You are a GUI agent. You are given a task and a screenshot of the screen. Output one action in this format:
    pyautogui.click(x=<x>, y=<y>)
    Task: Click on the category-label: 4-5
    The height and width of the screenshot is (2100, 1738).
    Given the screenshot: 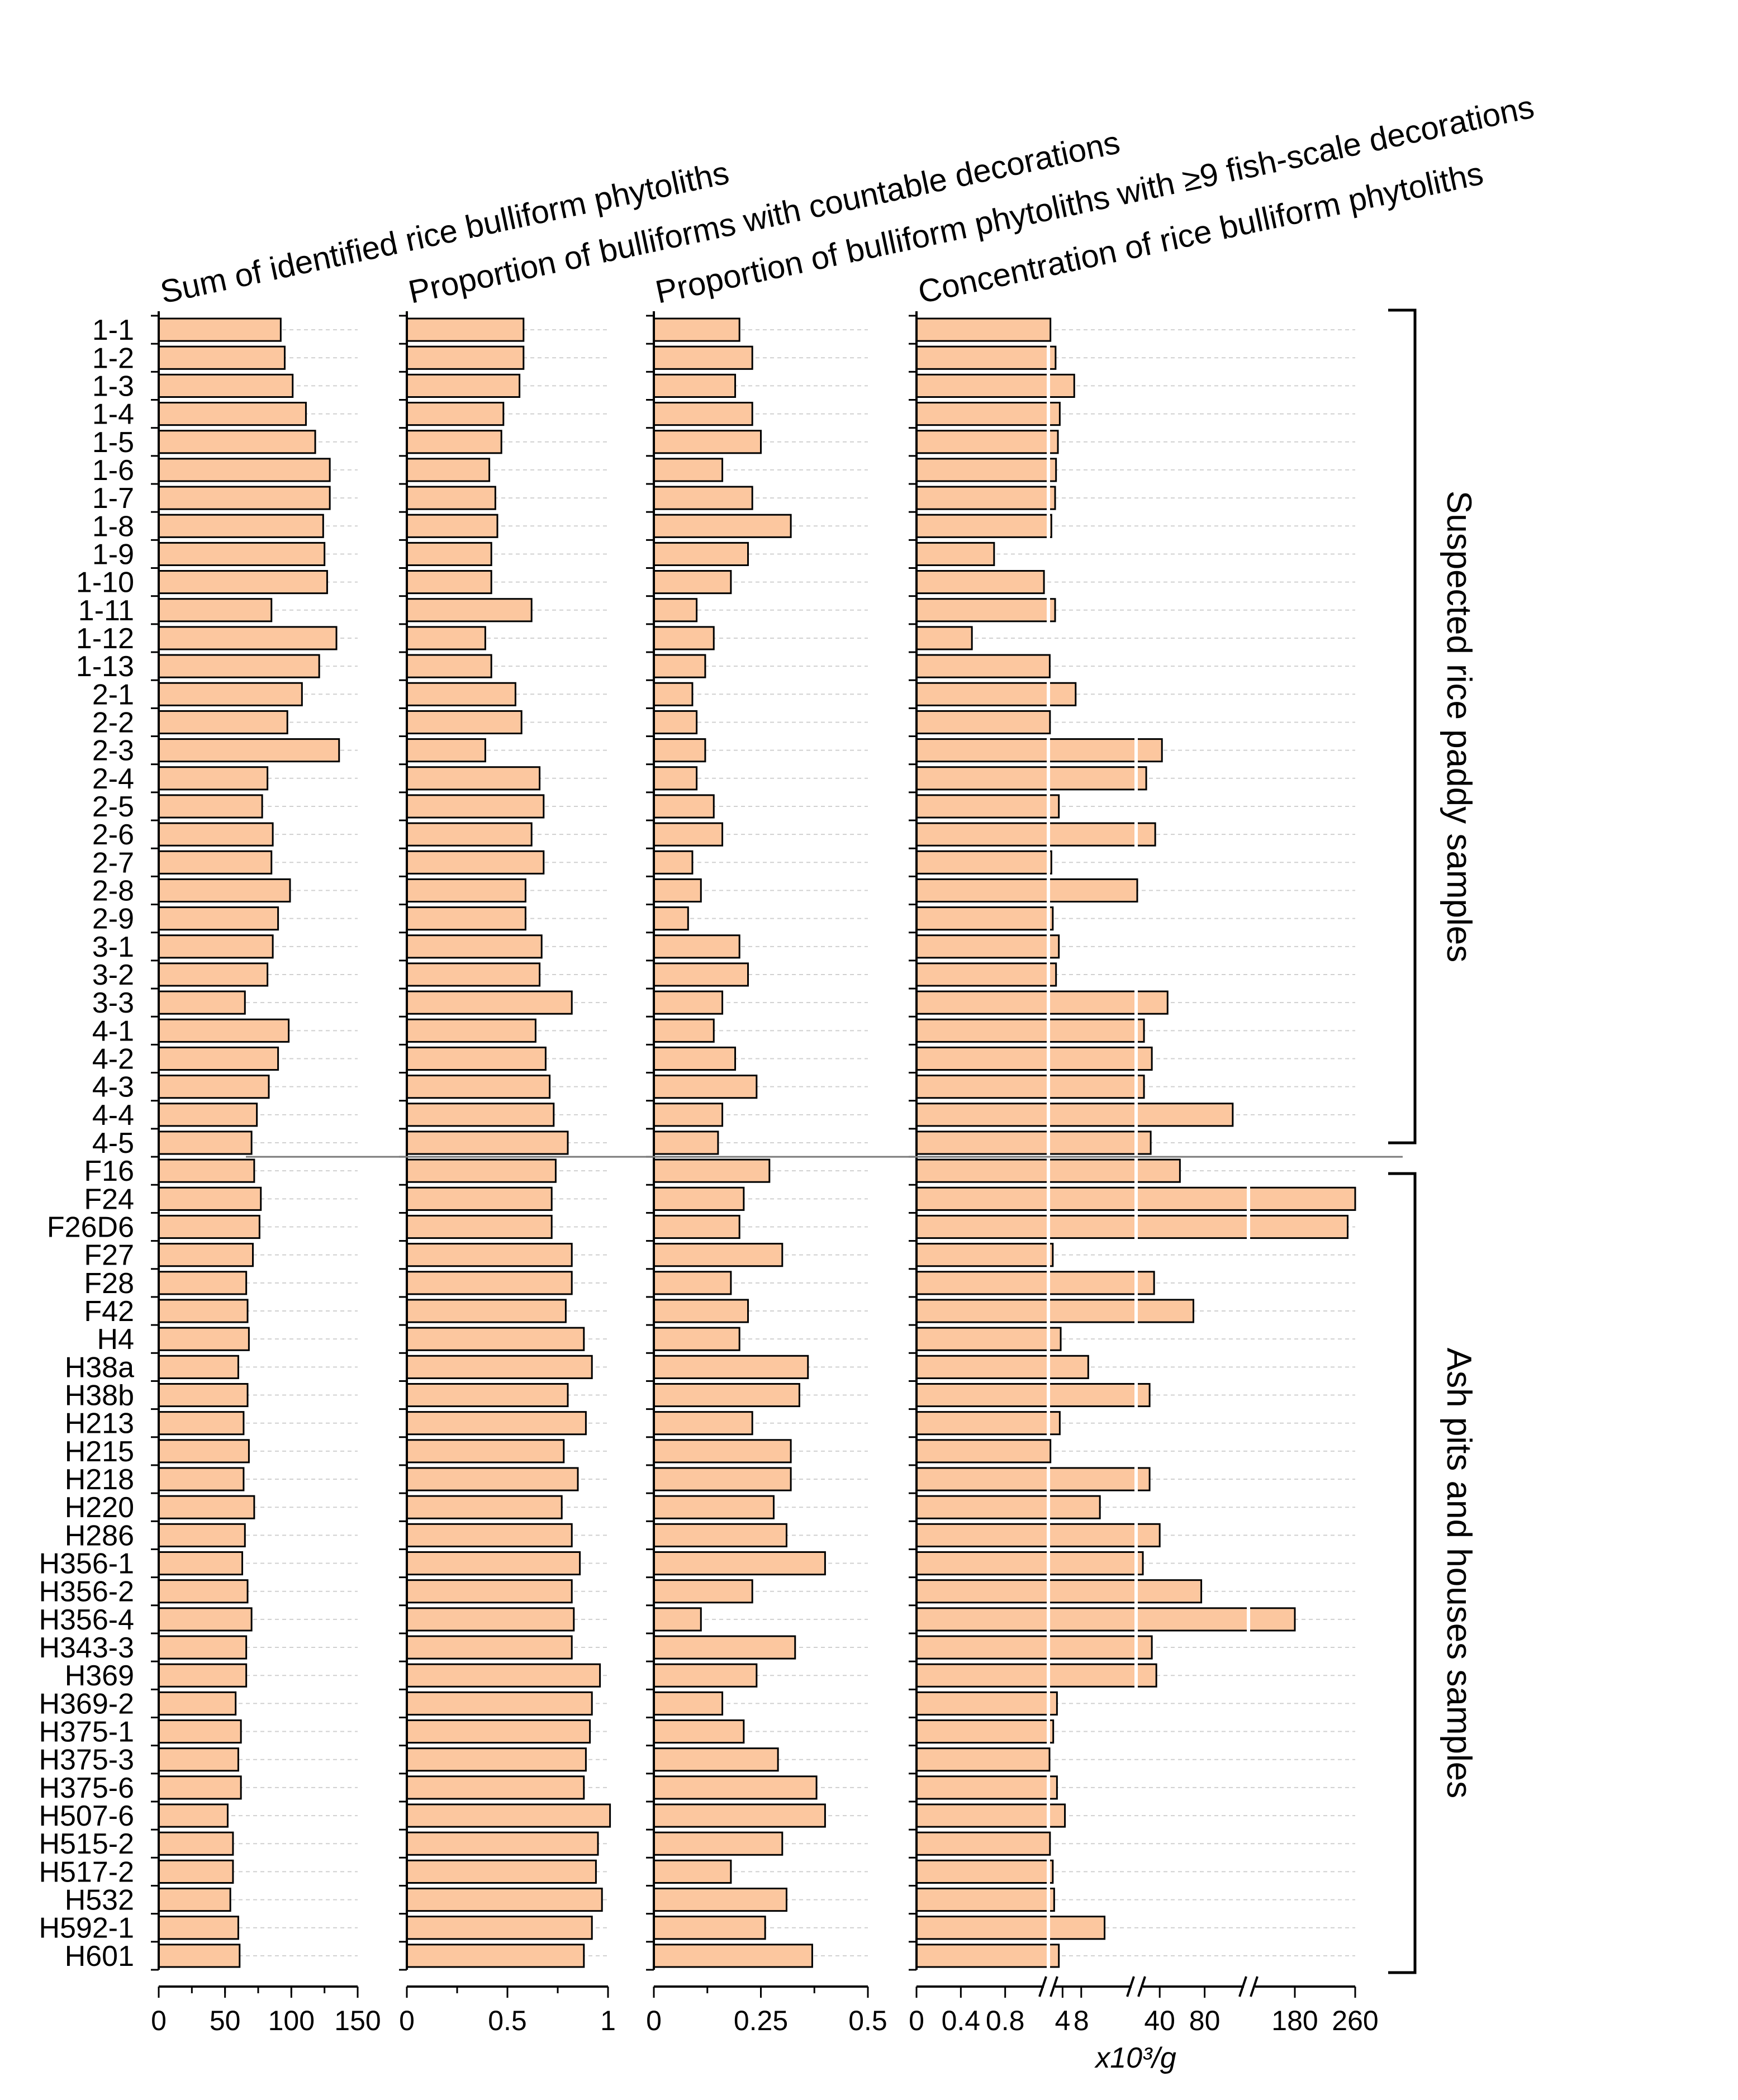 What is the action you would take?
    pyautogui.click(x=113, y=1143)
    